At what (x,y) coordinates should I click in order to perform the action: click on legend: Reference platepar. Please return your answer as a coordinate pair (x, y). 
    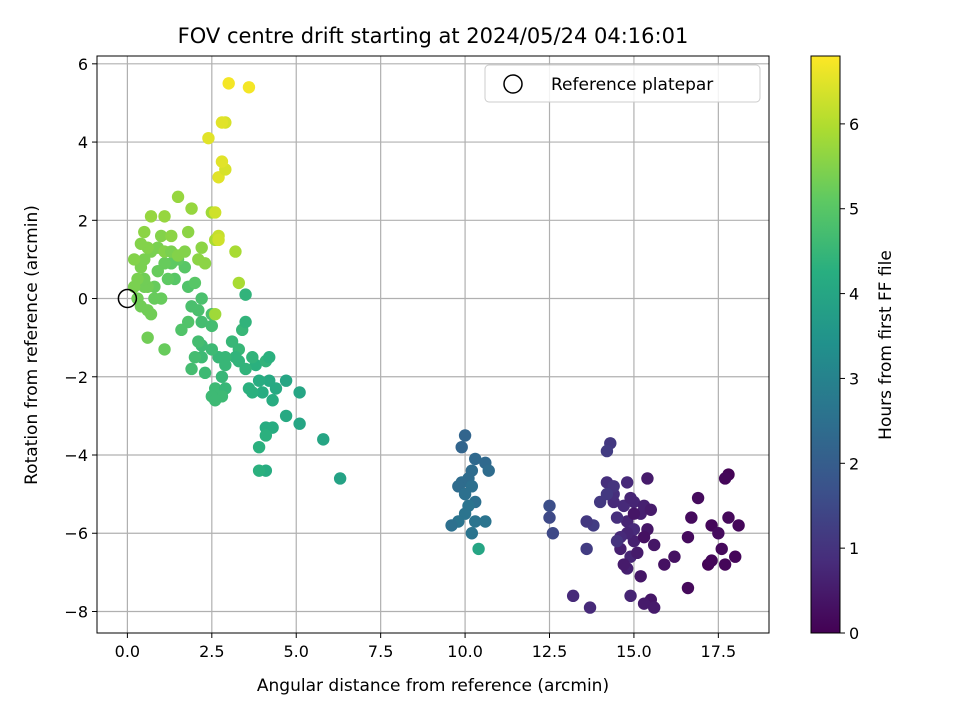
    Looking at the image, I should click on (622, 83).